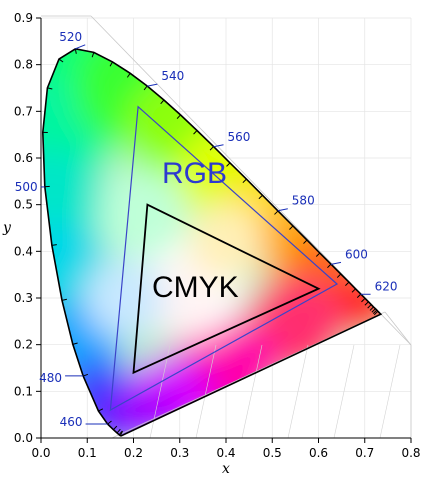  Describe the element at coordinates (272, 453) in the screenshot. I see `x-tick-label: 0.5` at that location.